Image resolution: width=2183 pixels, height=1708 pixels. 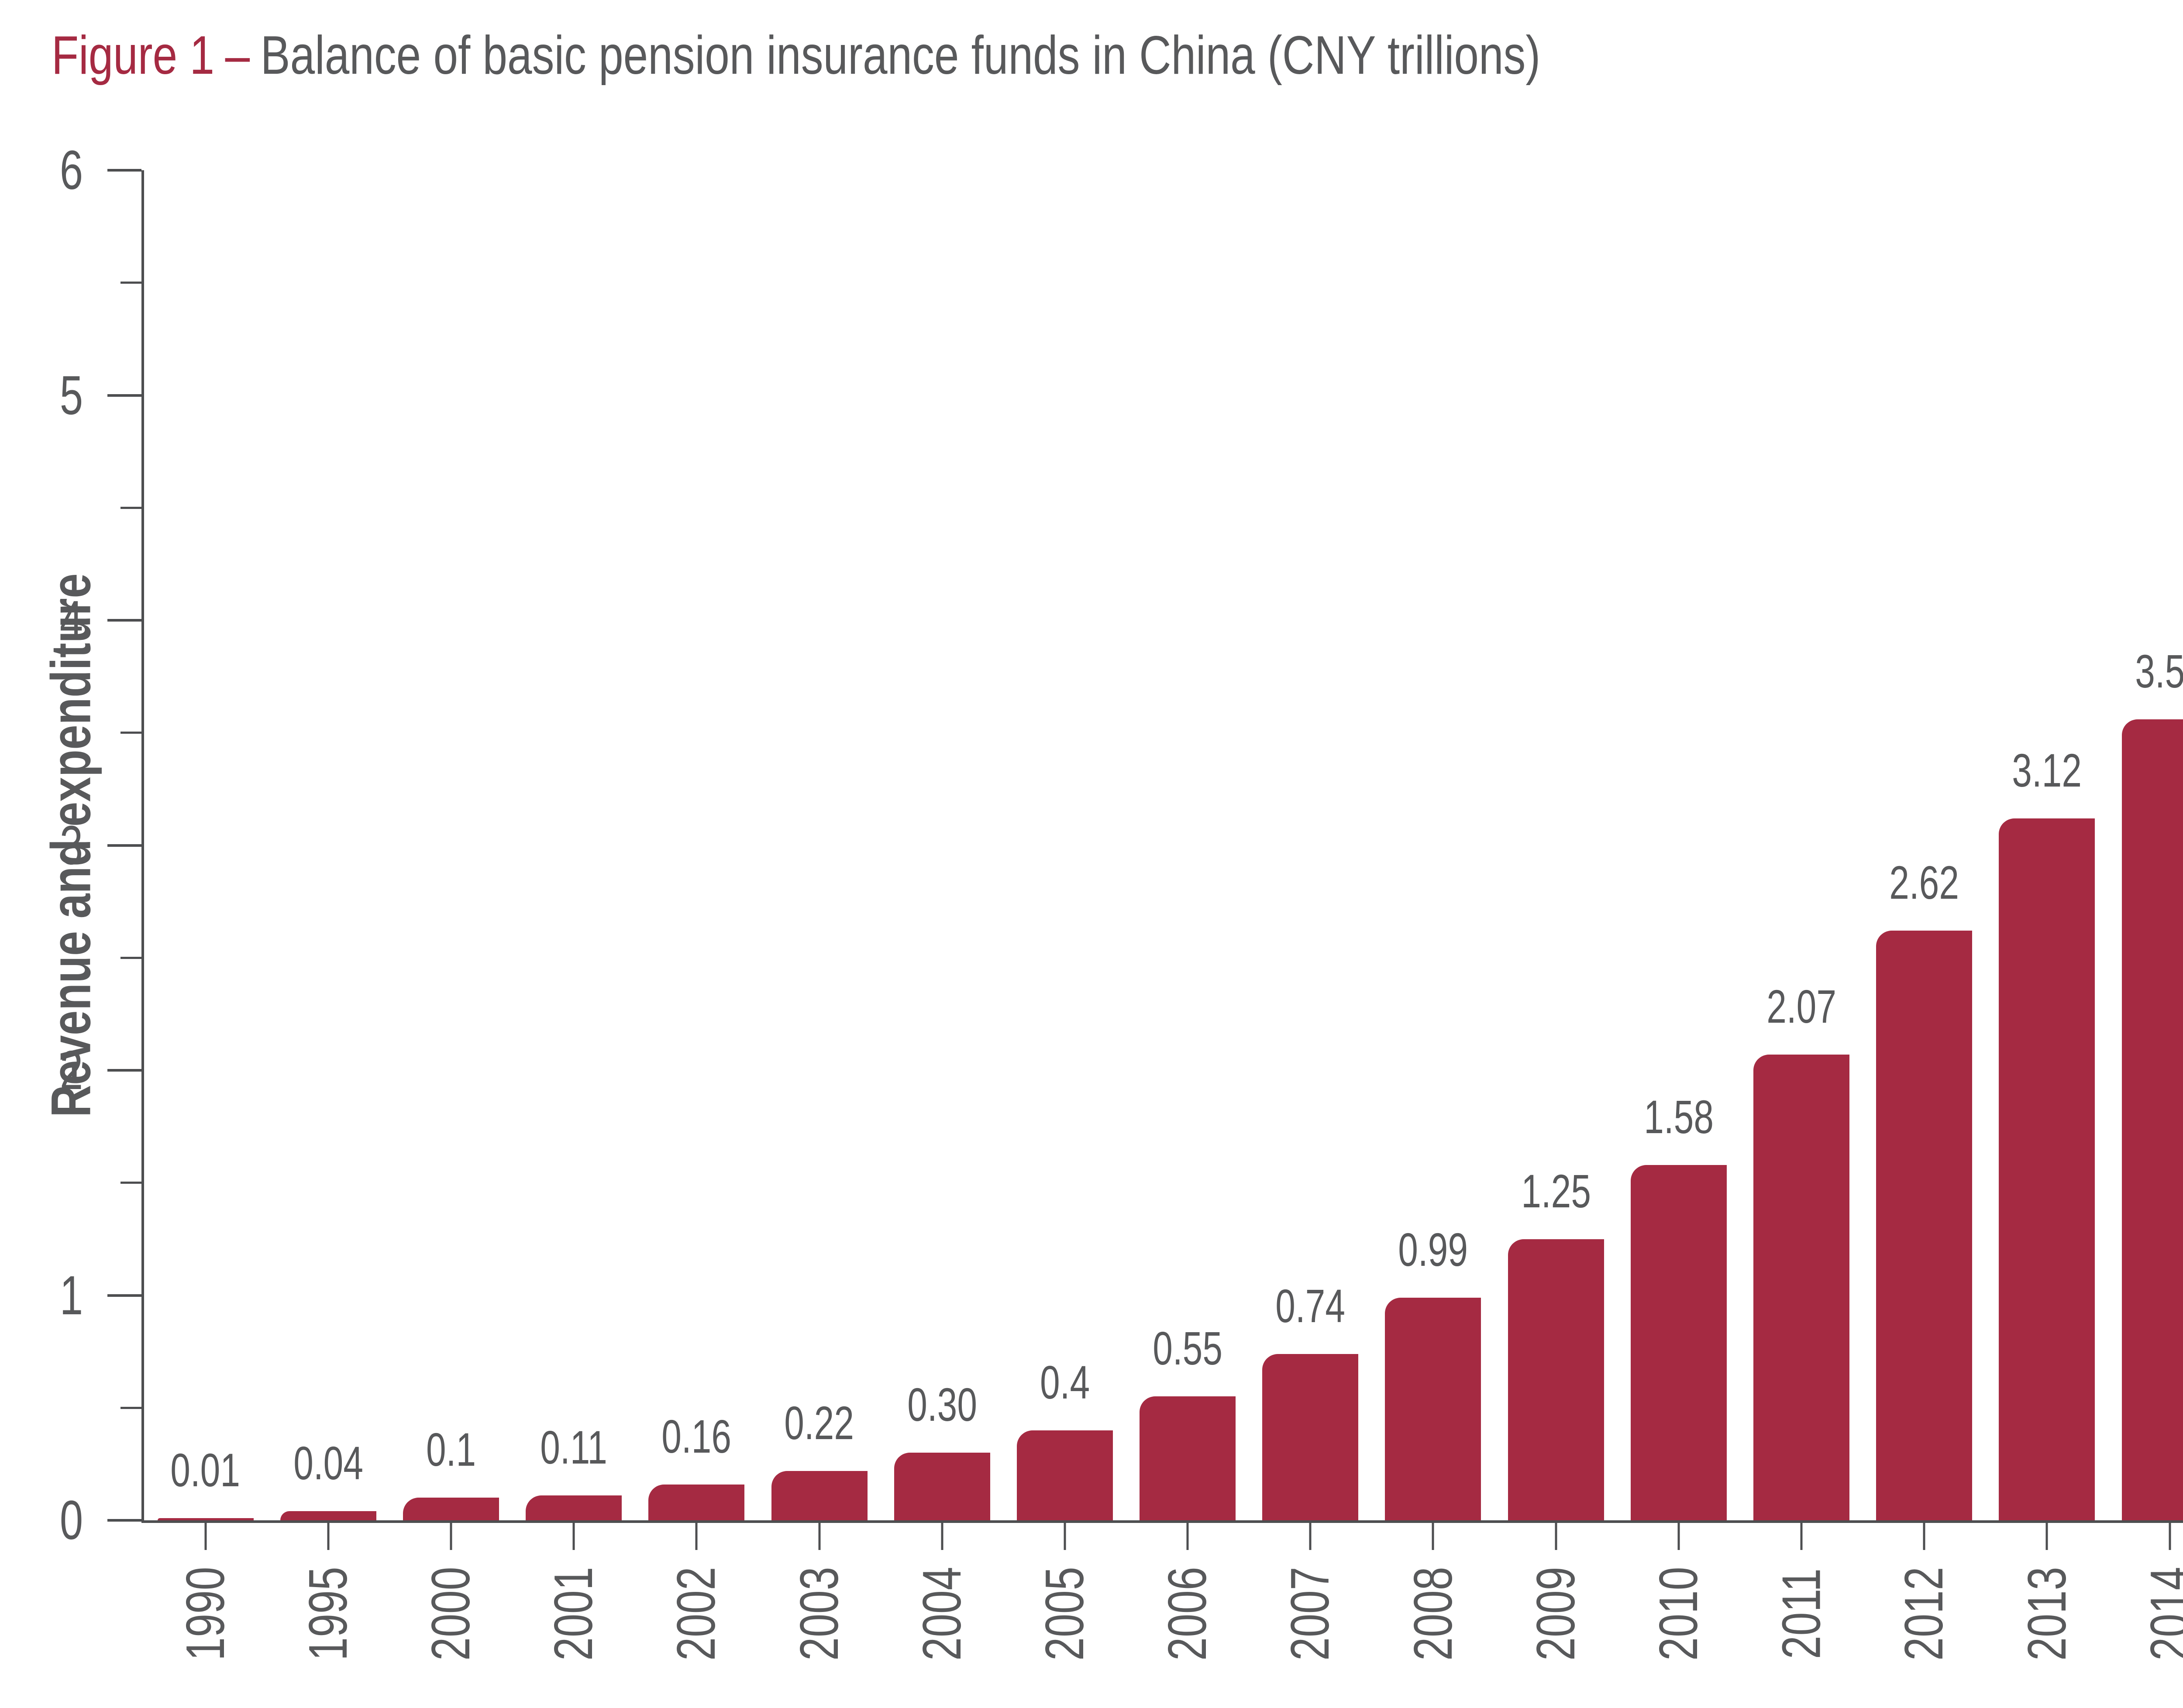 I want to click on bar-value-label-2003-text: 0.22, so click(x=819, y=1422).